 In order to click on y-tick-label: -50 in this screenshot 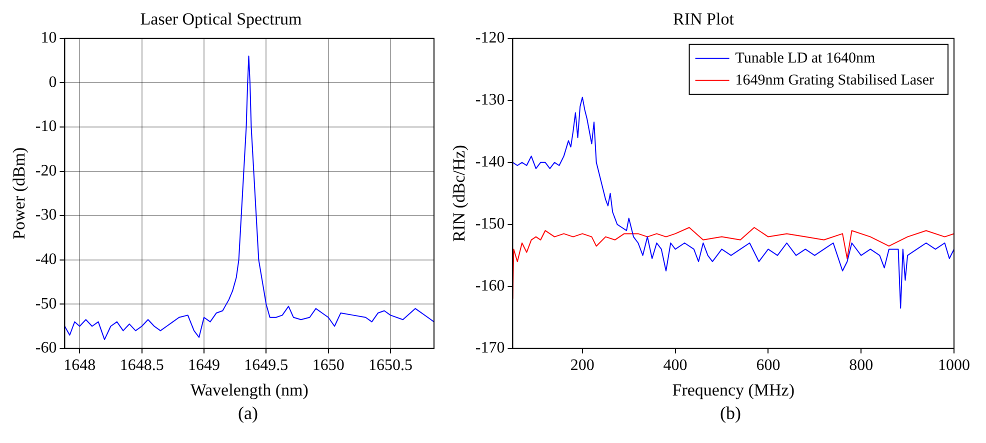, I will do `click(46, 303)`.